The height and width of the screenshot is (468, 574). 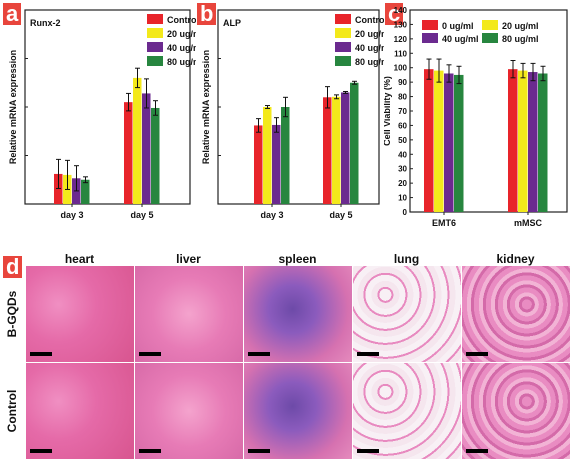 I want to click on y-tick-label: 40, so click(x=402, y=154).